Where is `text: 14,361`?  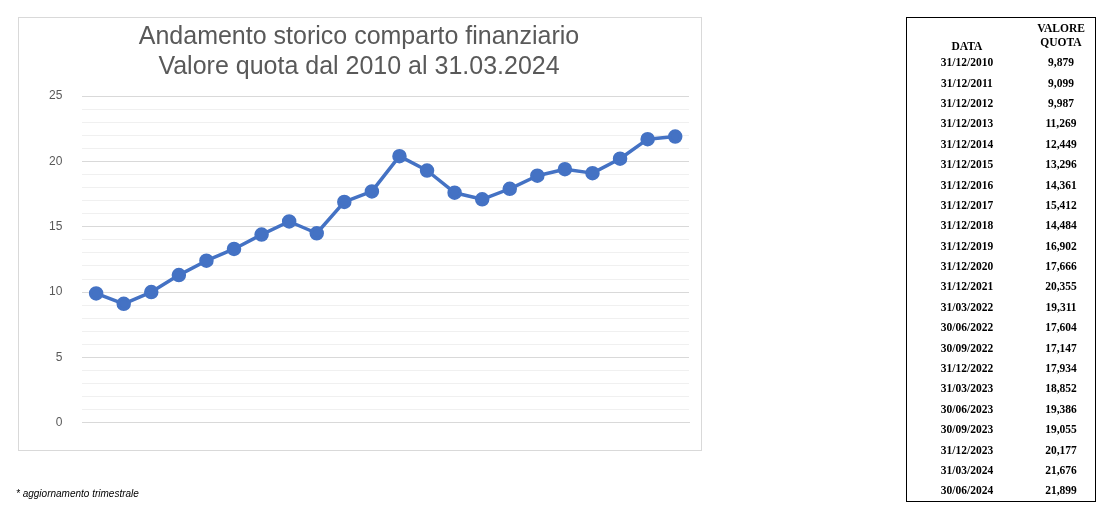 text: 14,361 is located at coordinates (1061, 185).